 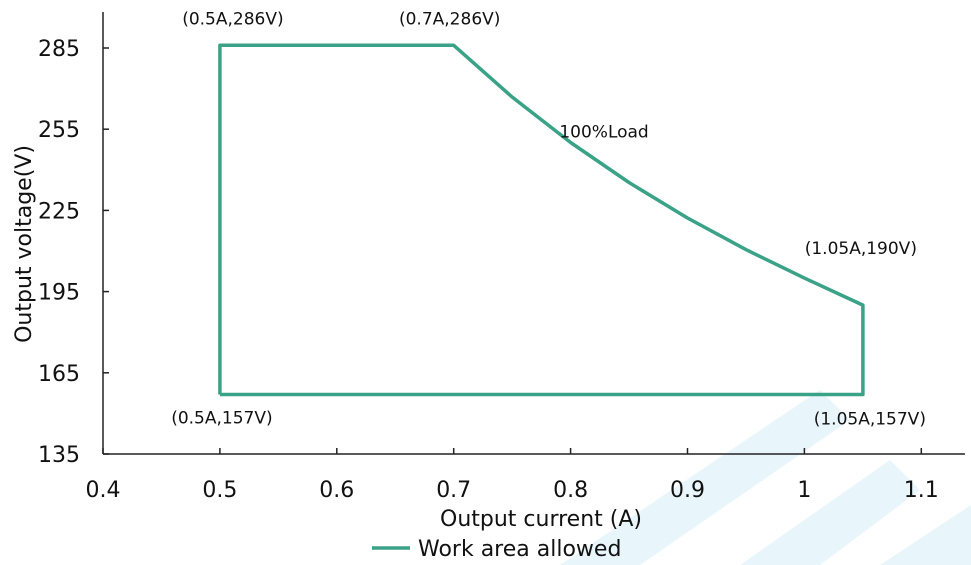 I want to click on x-axis-title: Output current (A), so click(x=541, y=519).